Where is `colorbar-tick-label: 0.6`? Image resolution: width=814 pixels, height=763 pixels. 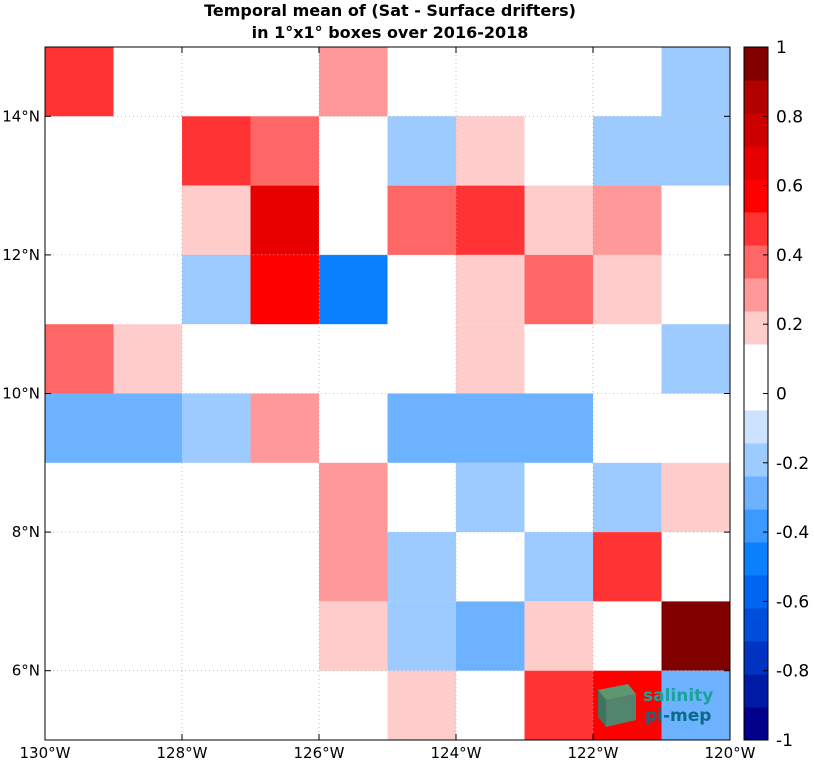 colorbar-tick-label: 0.6 is located at coordinates (789, 187).